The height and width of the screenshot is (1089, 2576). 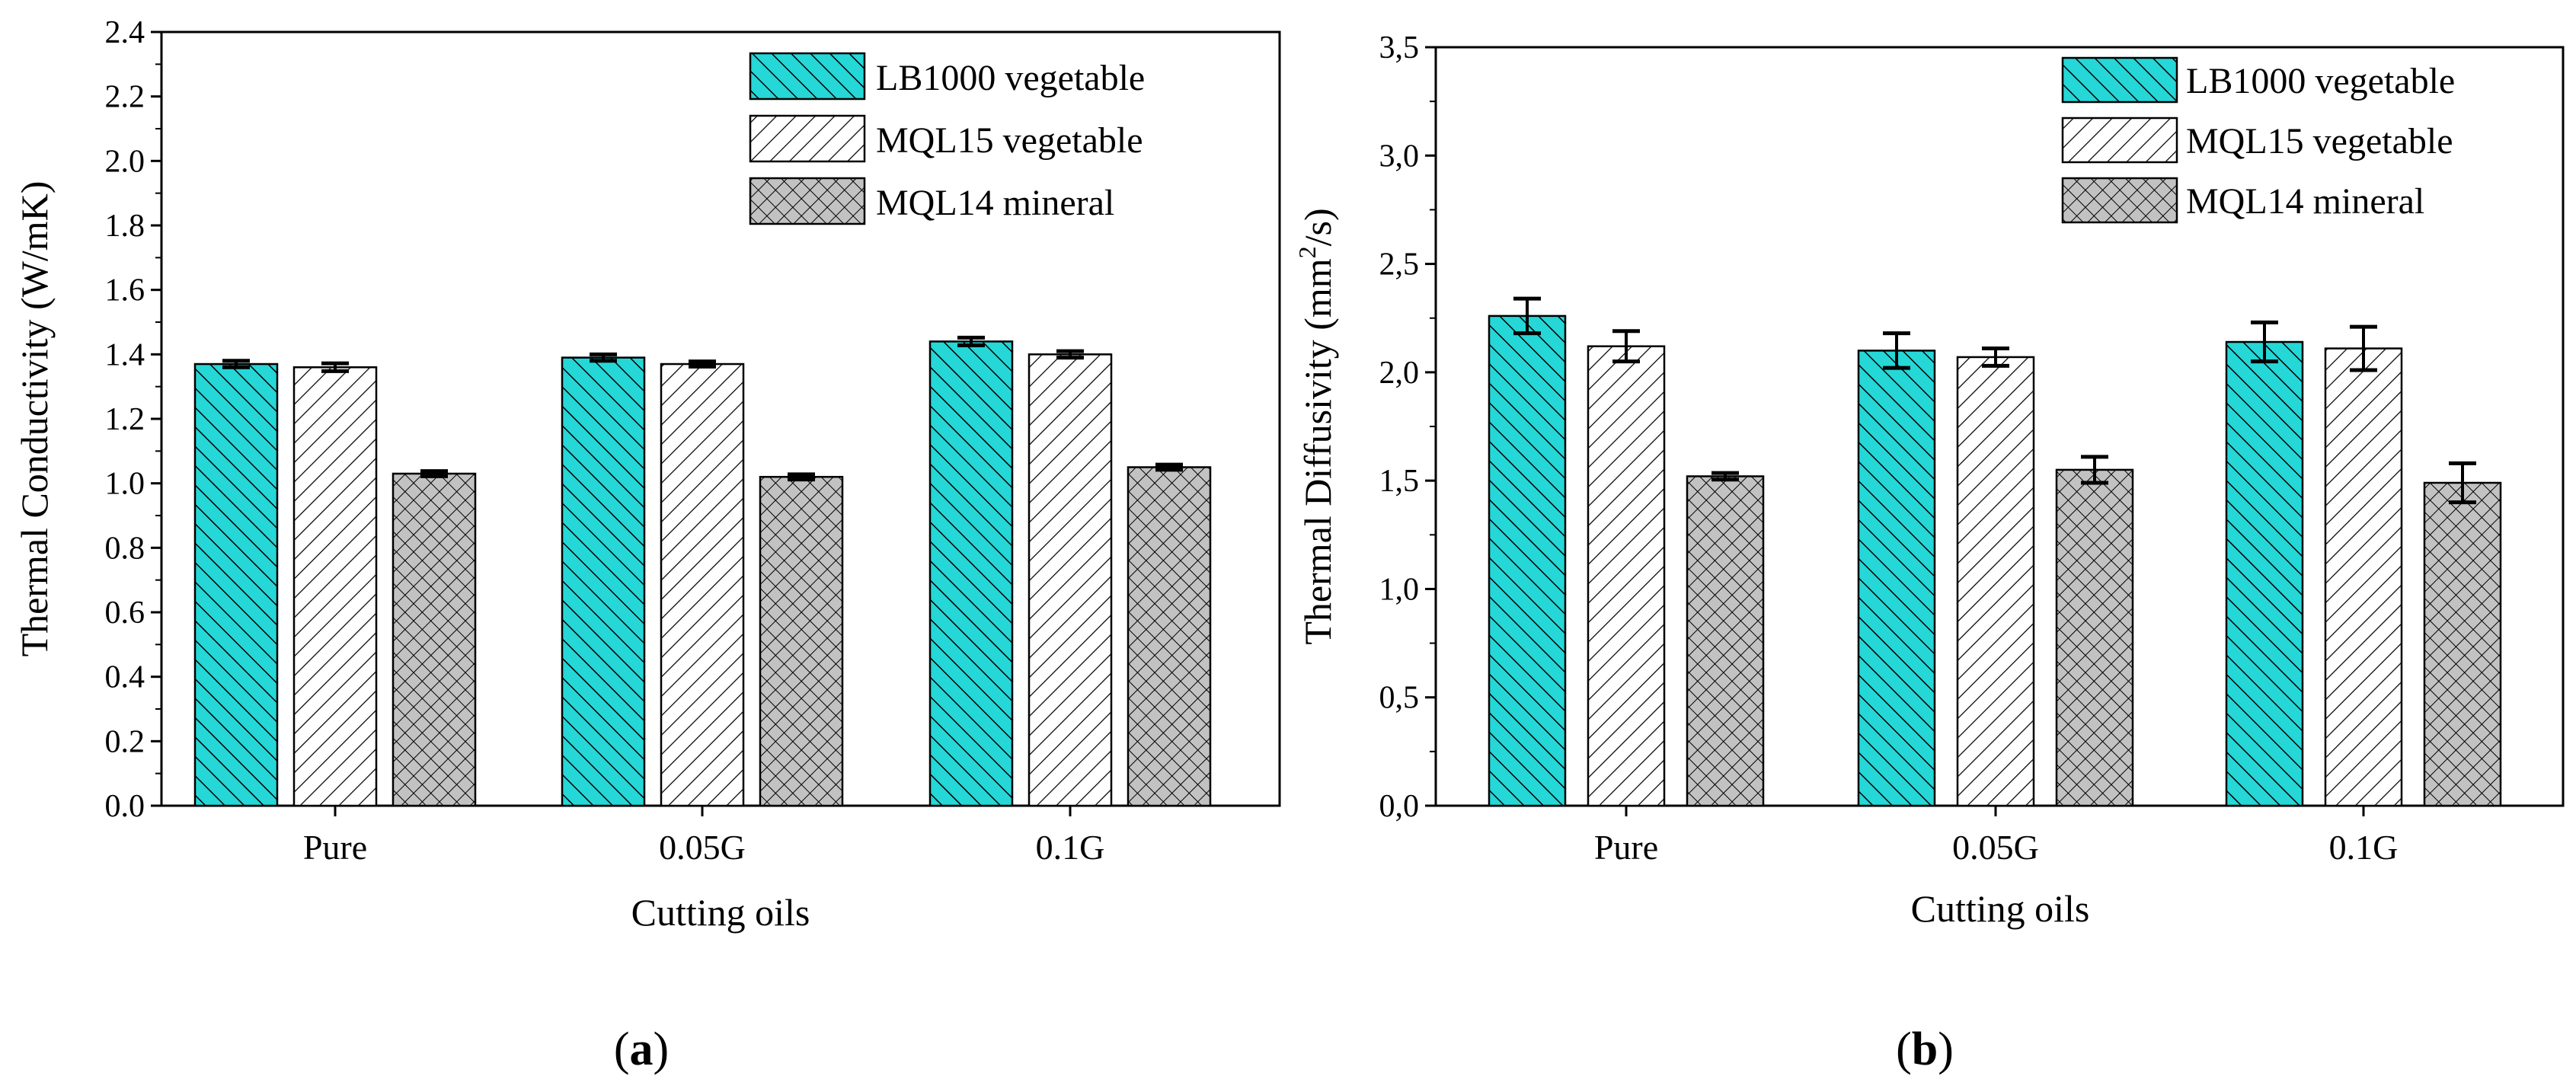 What do you see at coordinates (1925, 1049) in the screenshot?
I see `panel-b-label: (b)` at bounding box center [1925, 1049].